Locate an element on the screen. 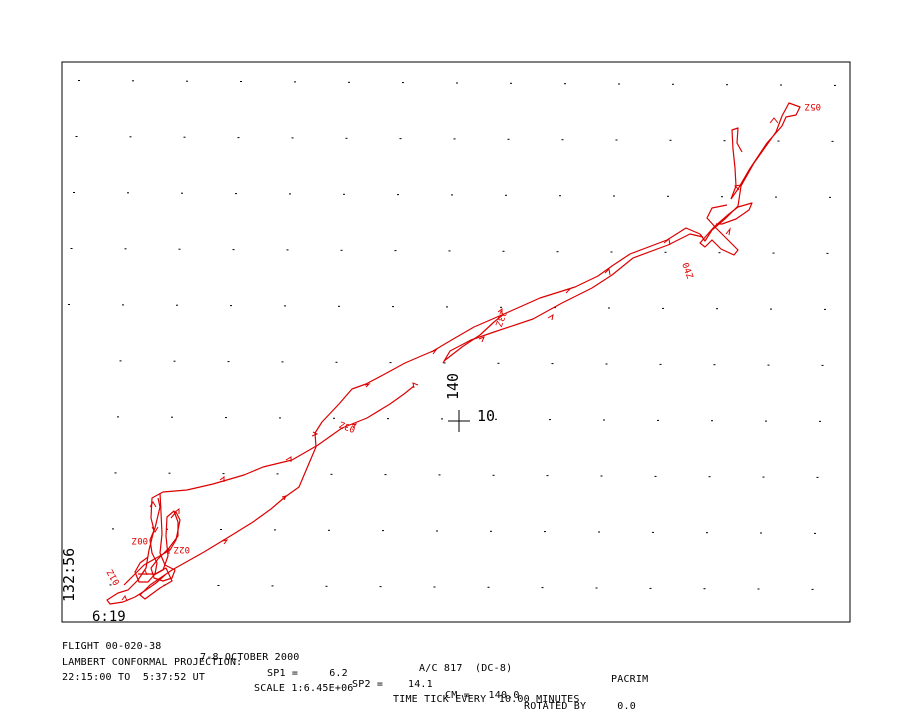 The image size is (913, 712). center-crosshair is located at coordinates (459, 421).